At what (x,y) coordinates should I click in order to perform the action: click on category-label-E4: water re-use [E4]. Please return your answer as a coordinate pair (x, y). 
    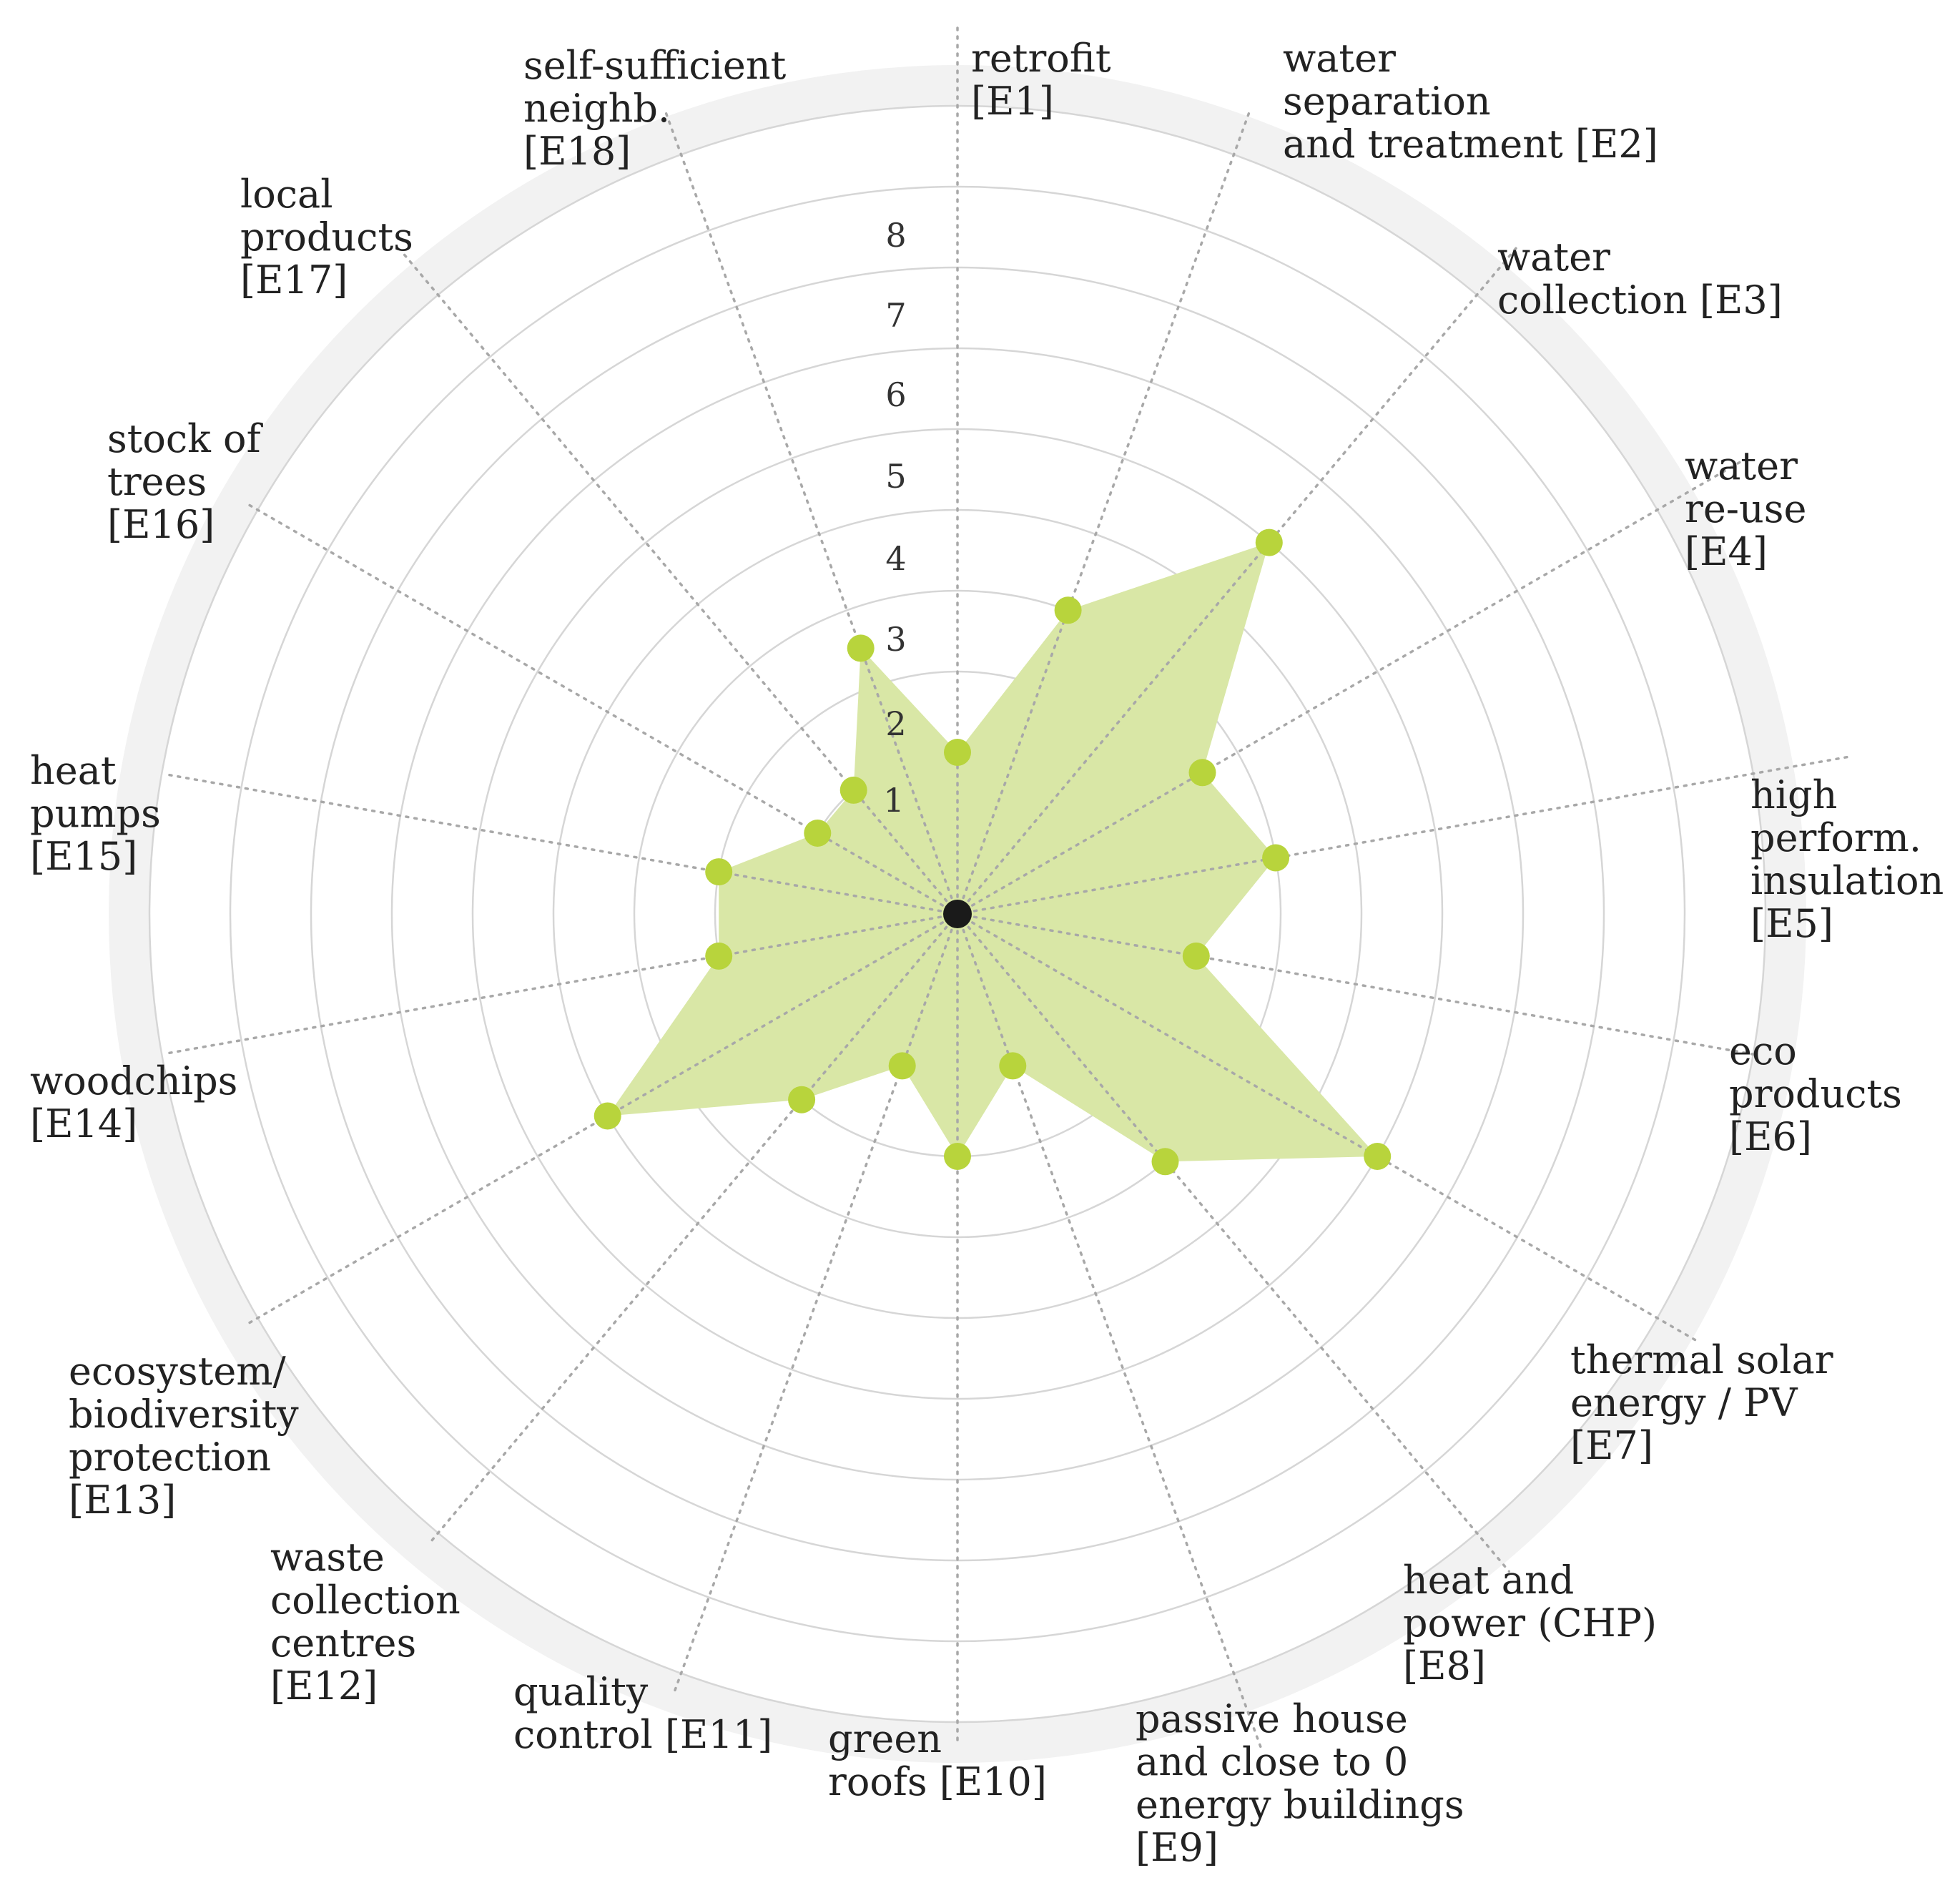
    Looking at the image, I should click on (1745, 509).